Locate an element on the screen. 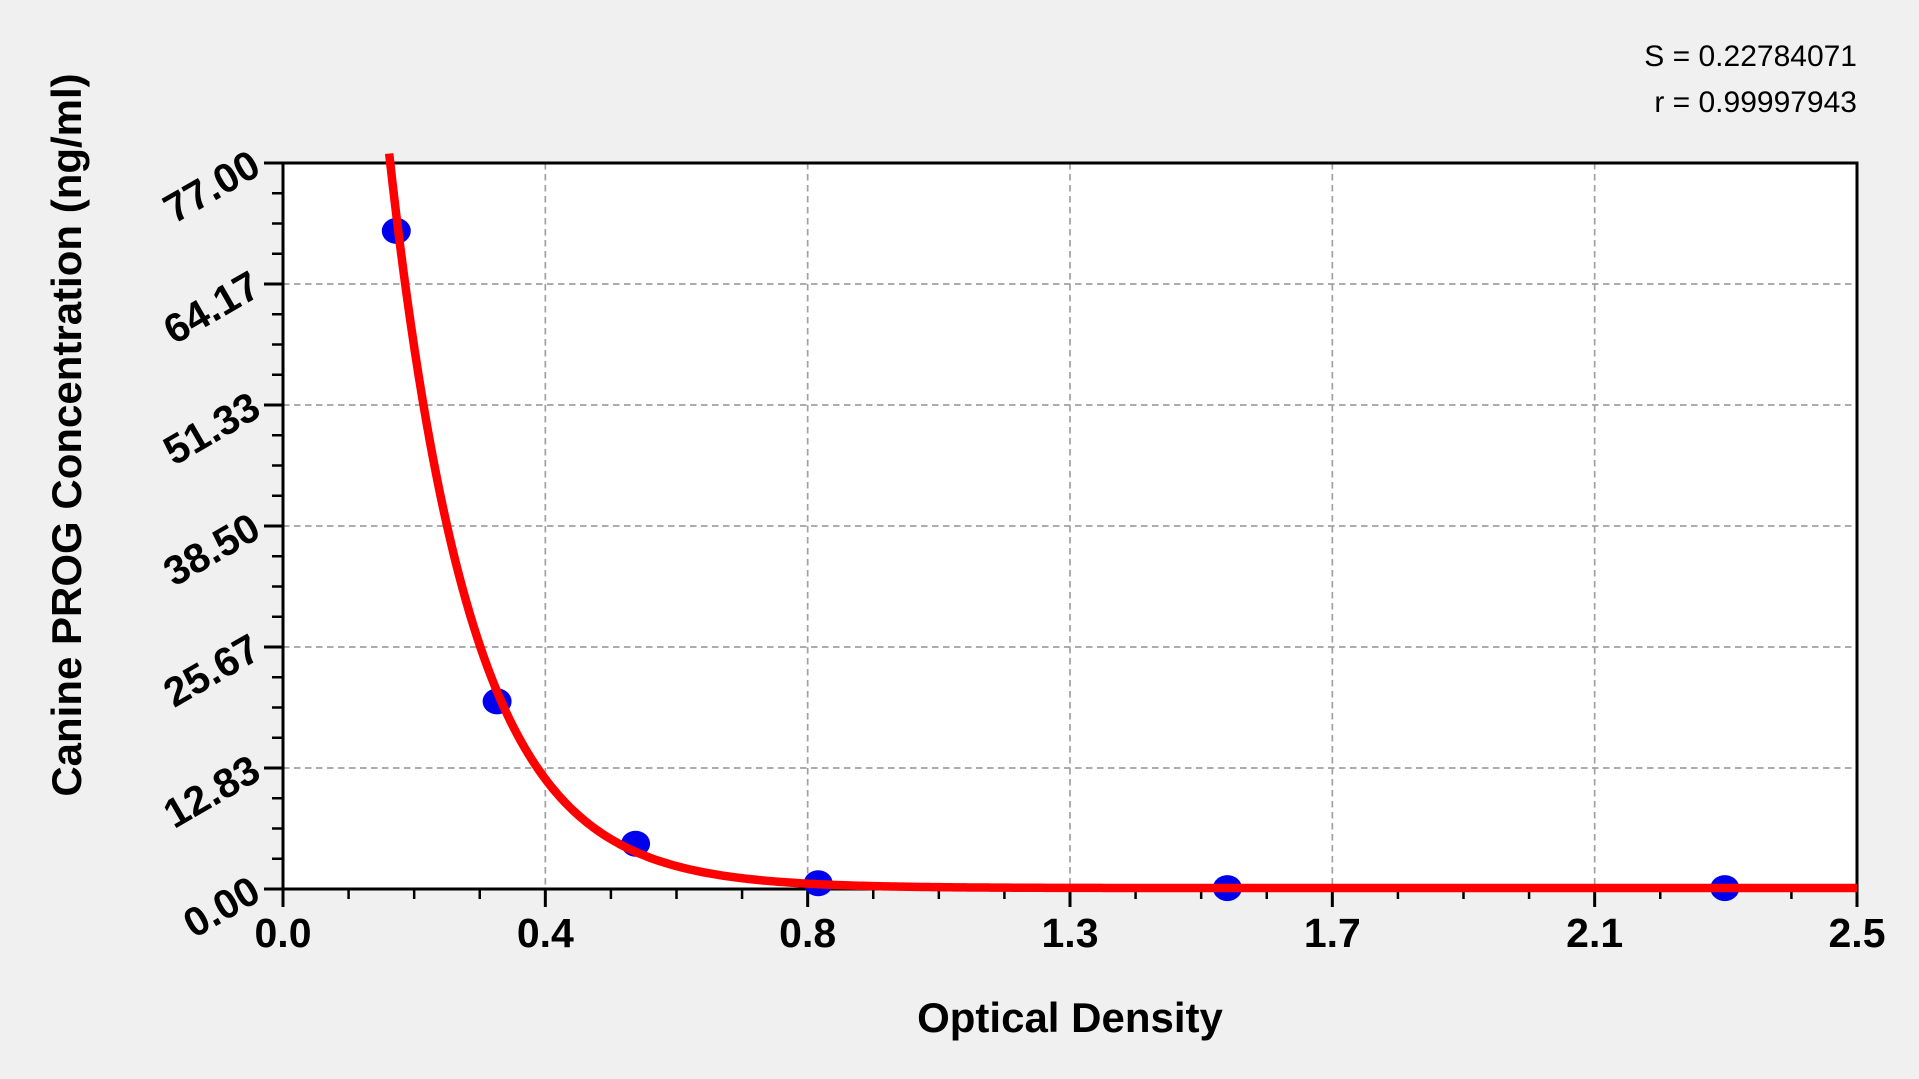 The image size is (1919, 1079). x-tick-label: 0.8 is located at coordinates (807, 933).